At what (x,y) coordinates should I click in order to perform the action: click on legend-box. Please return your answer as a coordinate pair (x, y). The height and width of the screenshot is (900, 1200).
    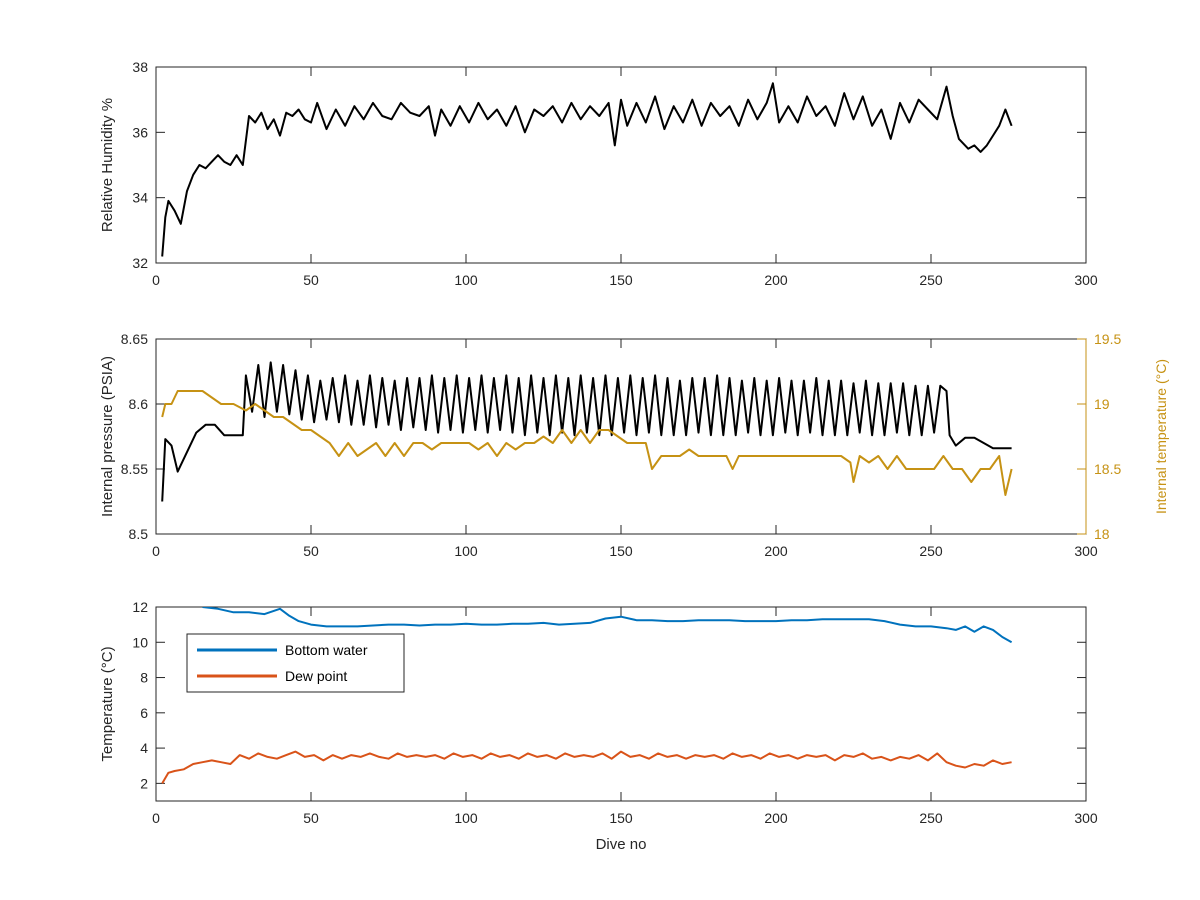
    Looking at the image, I should click on (295, 663).